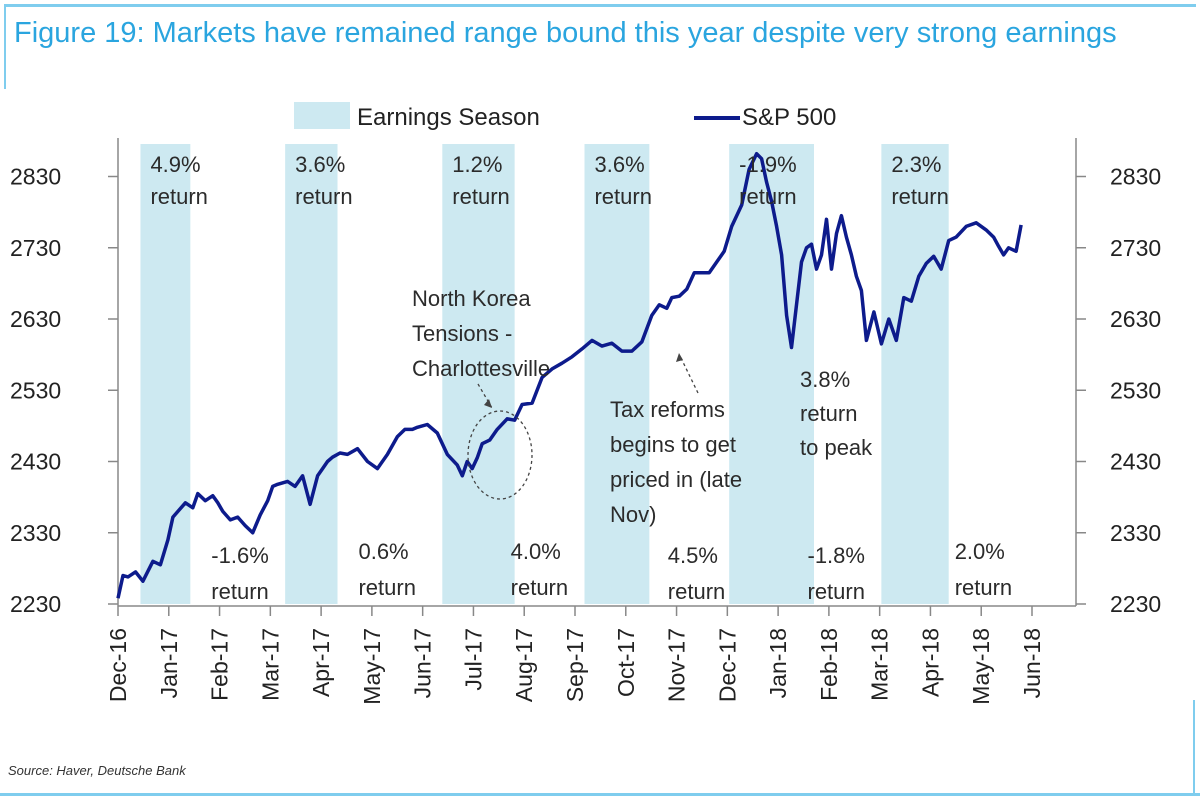 This screenshot has height=800, width=1200. Describe the element at coordinates (473, 659) in the screenshot. I see `x-tick-label: Jul-17` at that location.